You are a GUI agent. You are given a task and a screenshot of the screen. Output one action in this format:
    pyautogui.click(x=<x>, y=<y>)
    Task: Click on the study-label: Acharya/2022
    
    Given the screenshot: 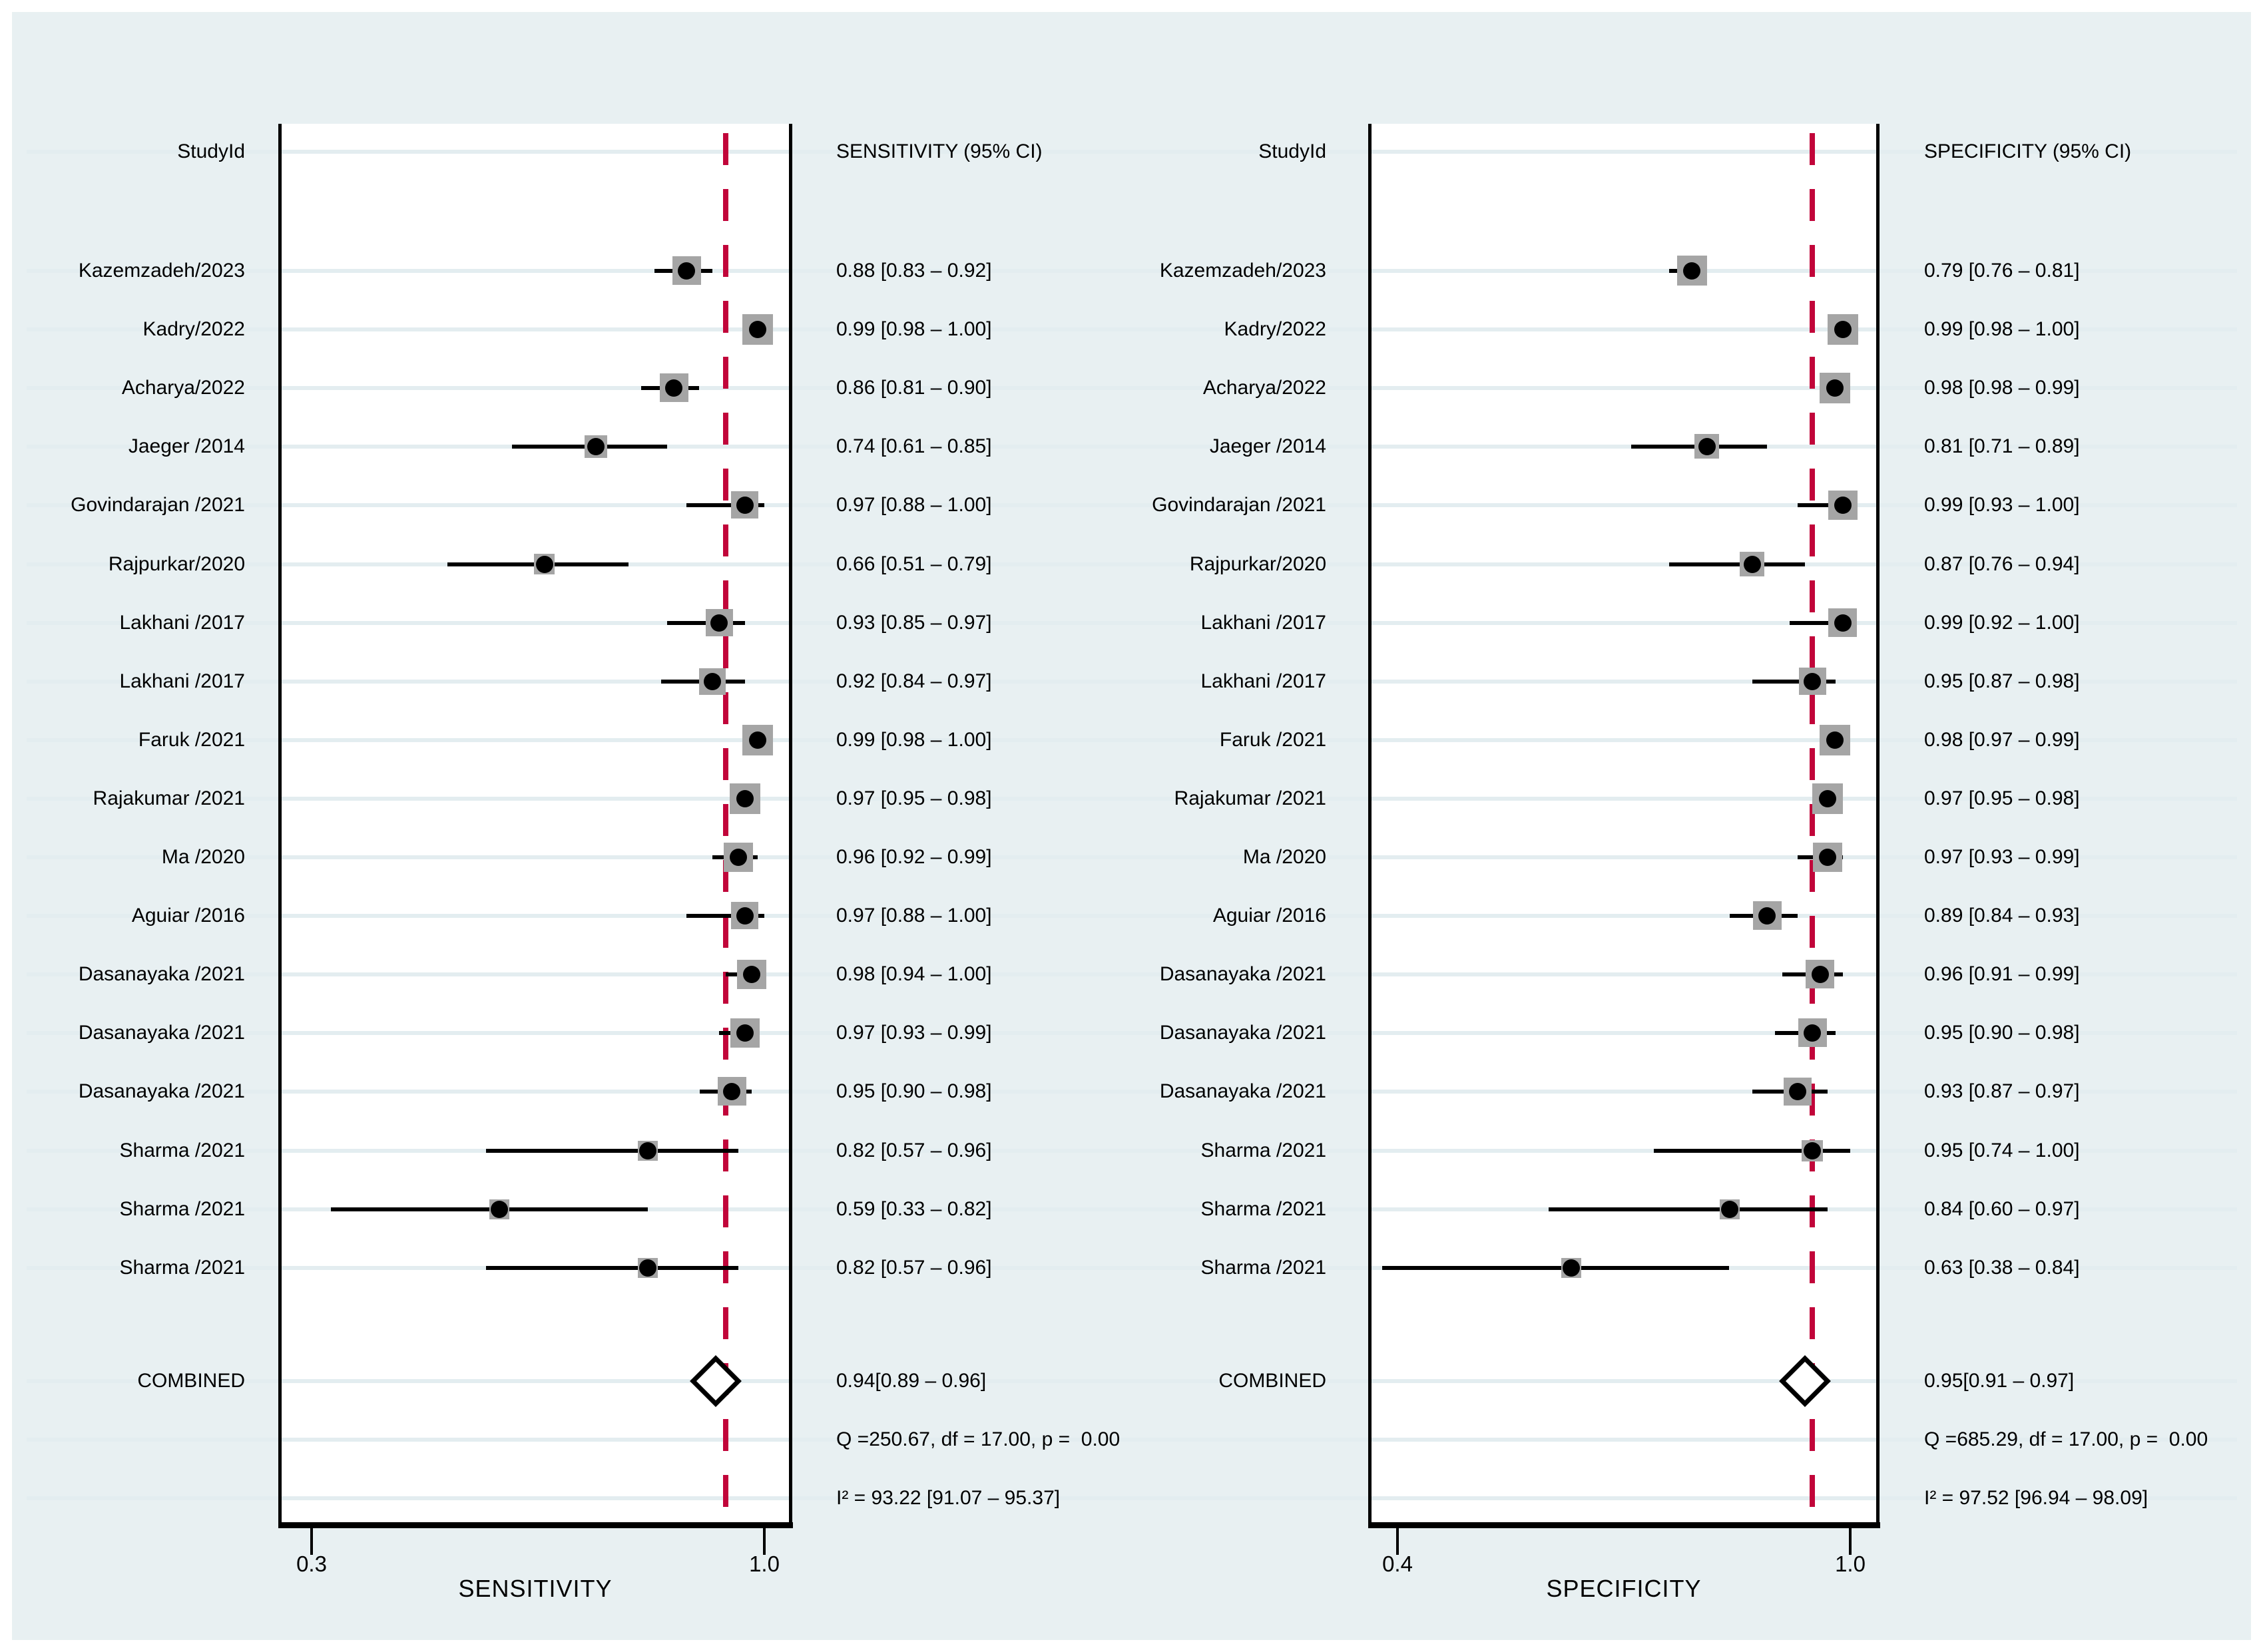 What is the action you would take?
    pyautogui.click(x=1264, y=388)
    